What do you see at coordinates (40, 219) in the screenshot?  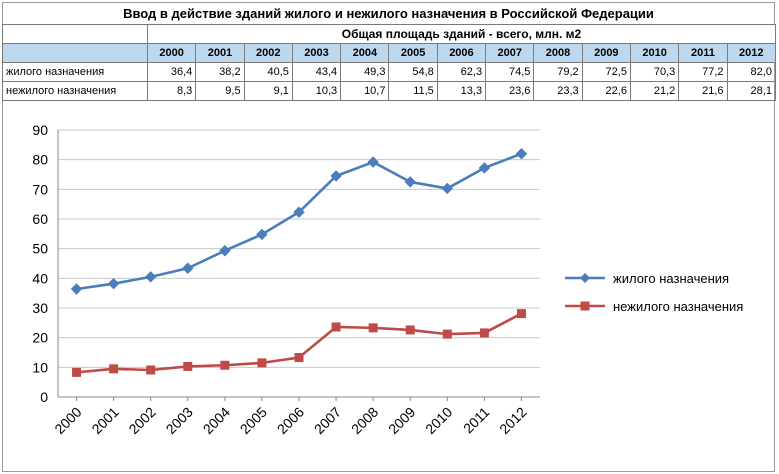 I see `y-tick-label: 60` at bounding box center [40, 219].